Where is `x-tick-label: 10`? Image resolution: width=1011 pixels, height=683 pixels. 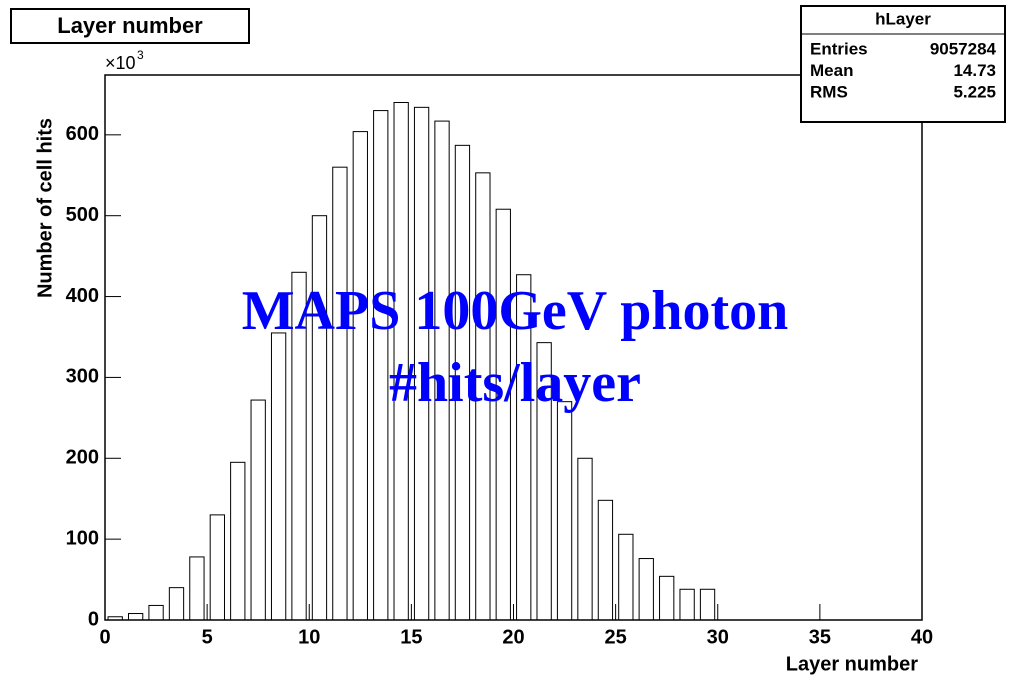
x-tick-label: 10 is located at coordinates (309, 637).